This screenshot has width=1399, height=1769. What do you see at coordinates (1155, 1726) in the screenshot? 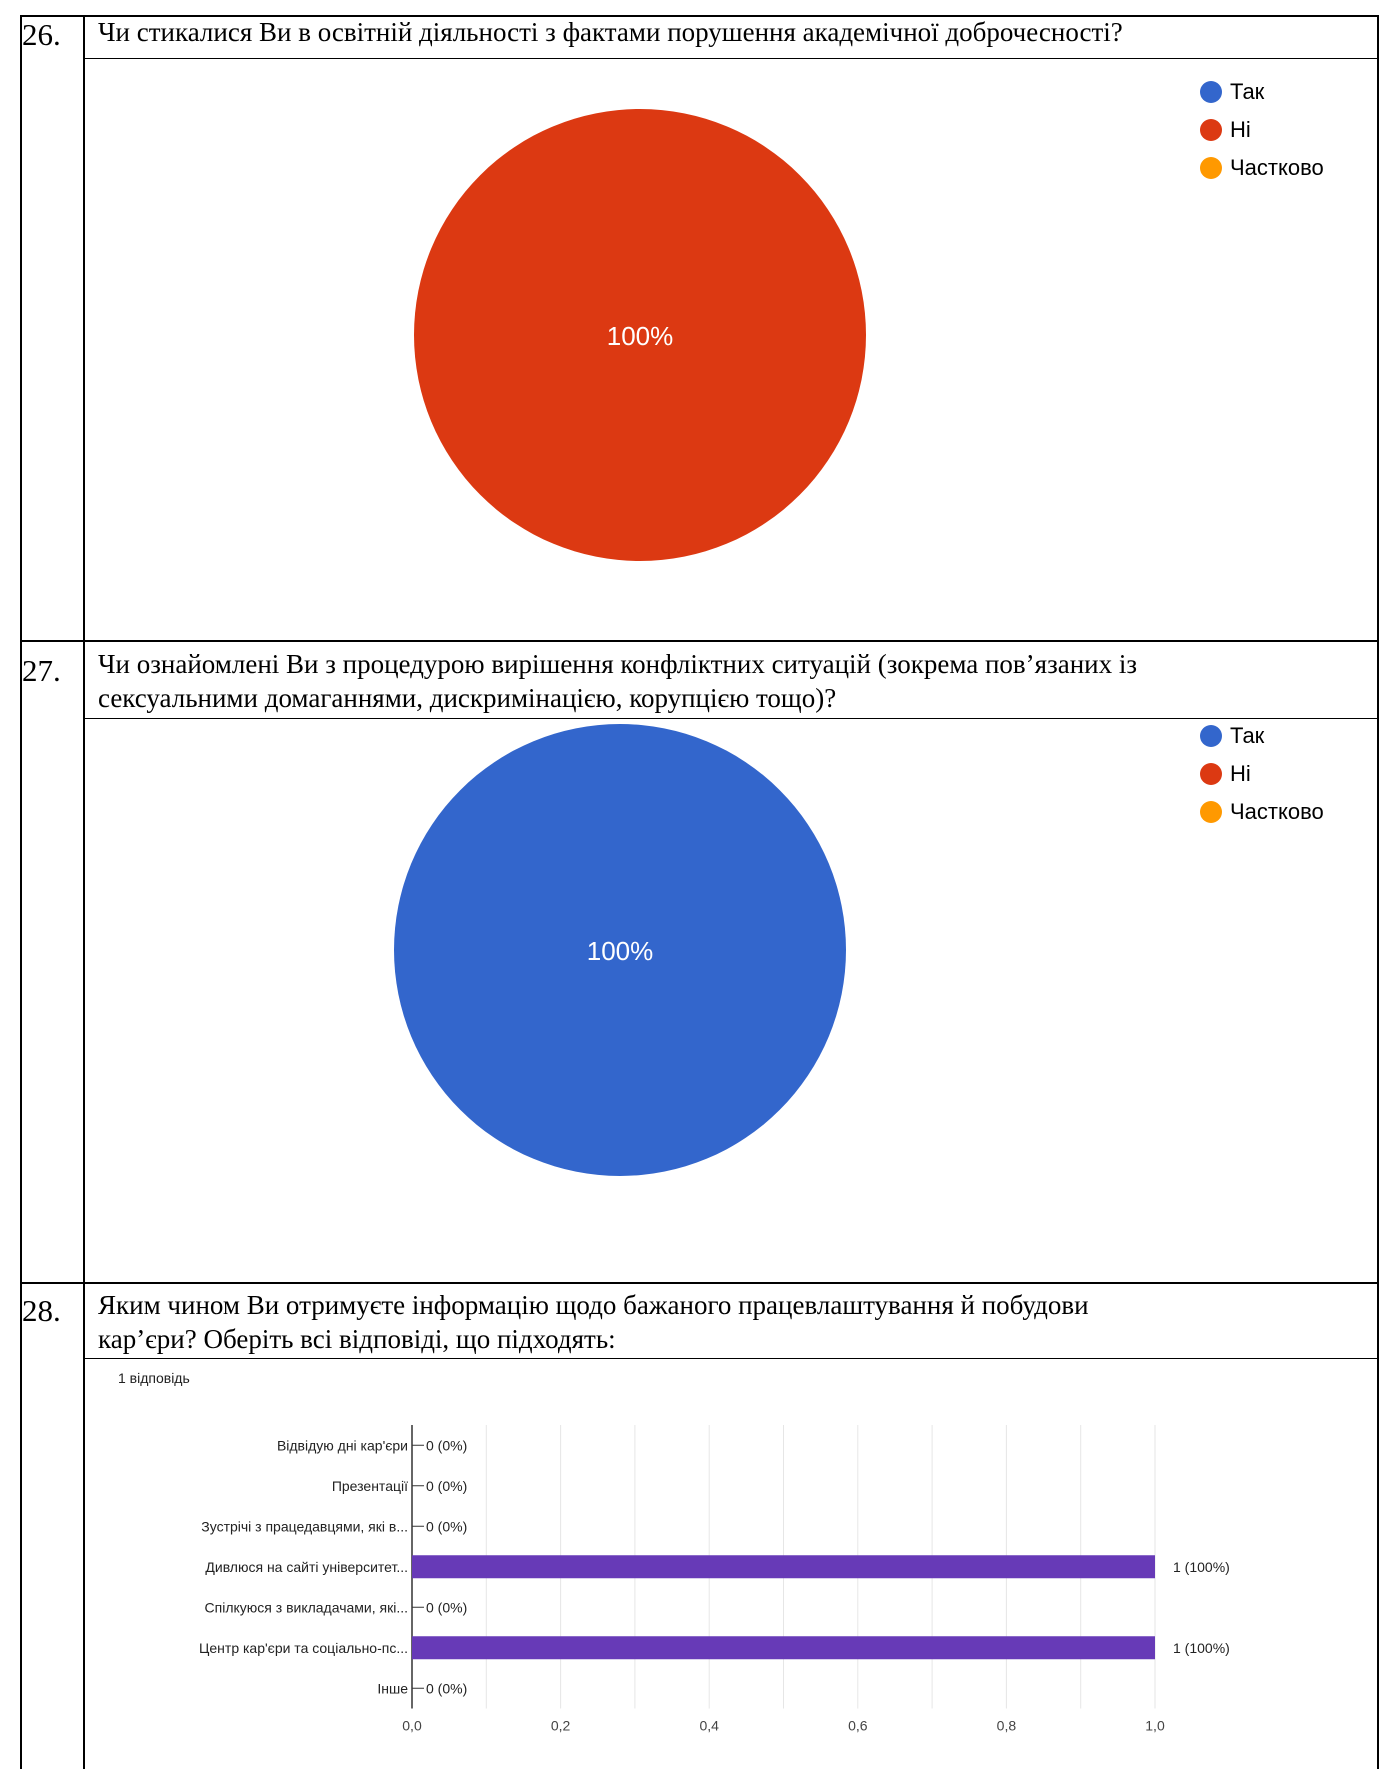
I see `x-tick-label: 1,0` at bounding box center [1155, 1726].